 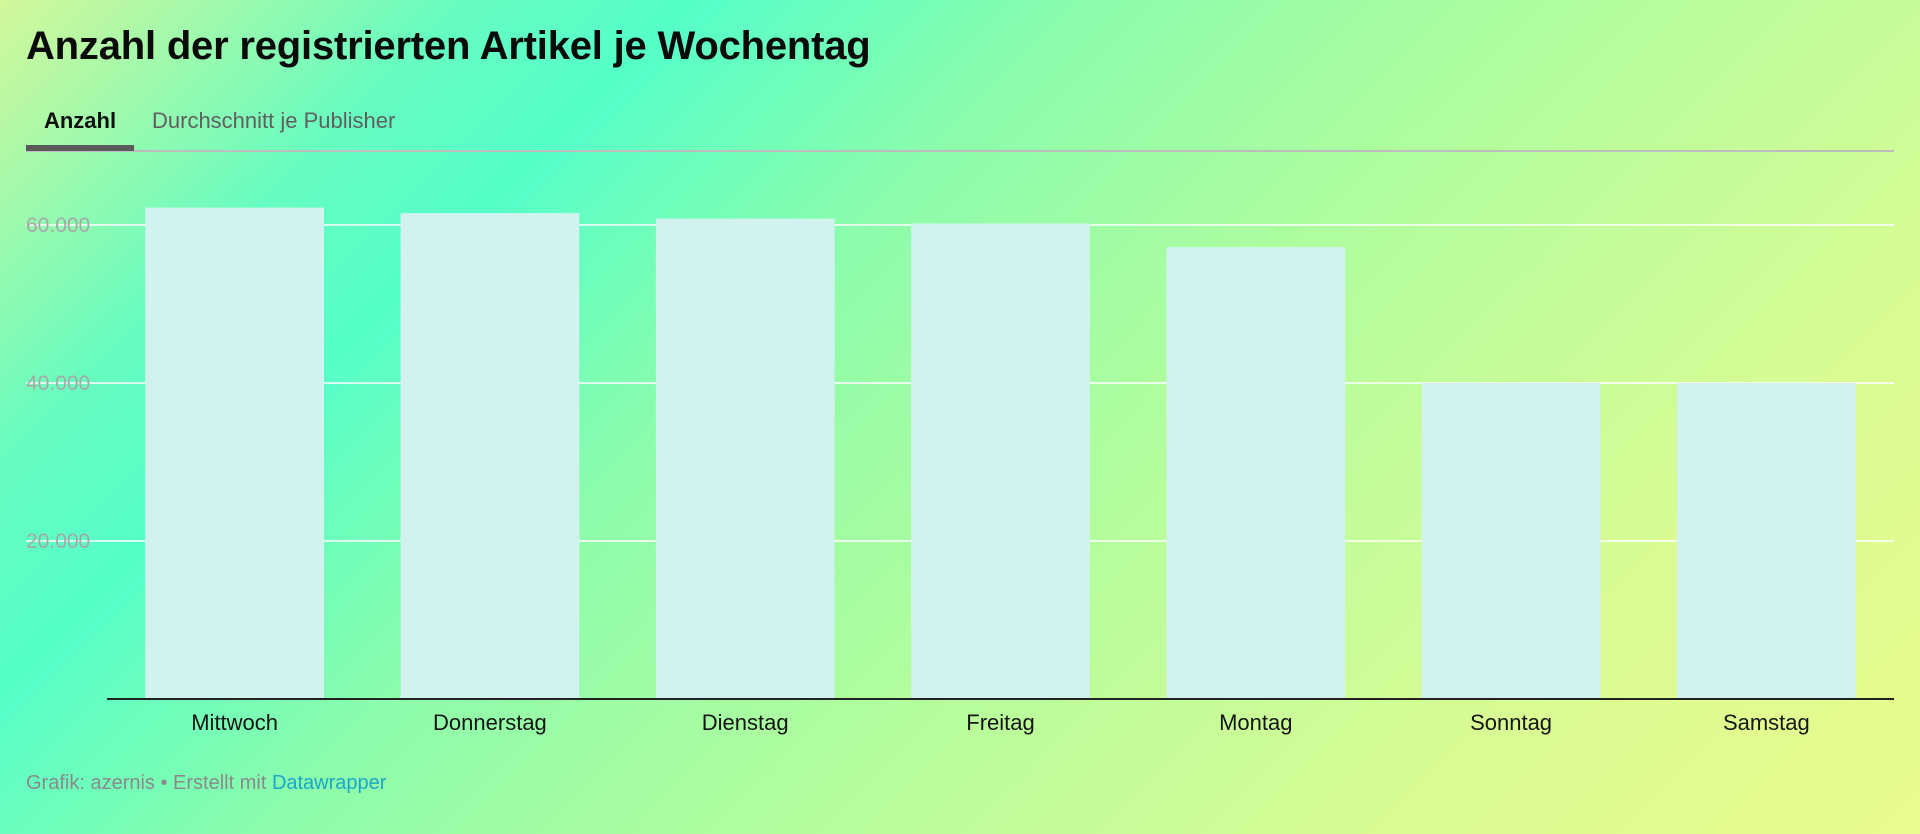 I want to click on x-tick-label: Donnerstag, so click(x=490, y=722).